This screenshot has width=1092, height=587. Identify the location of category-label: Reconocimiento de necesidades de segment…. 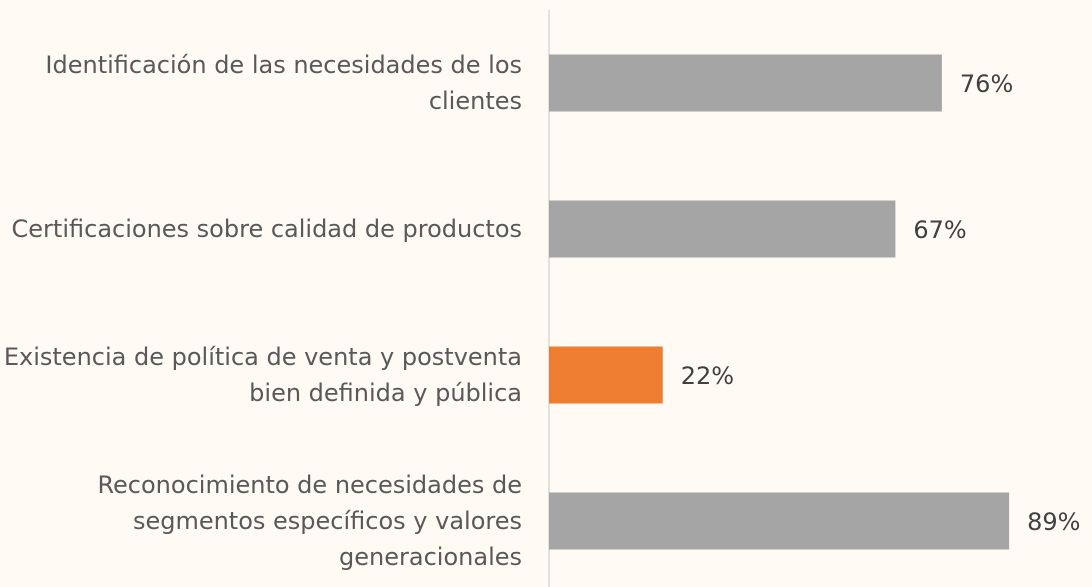
(309, 521).